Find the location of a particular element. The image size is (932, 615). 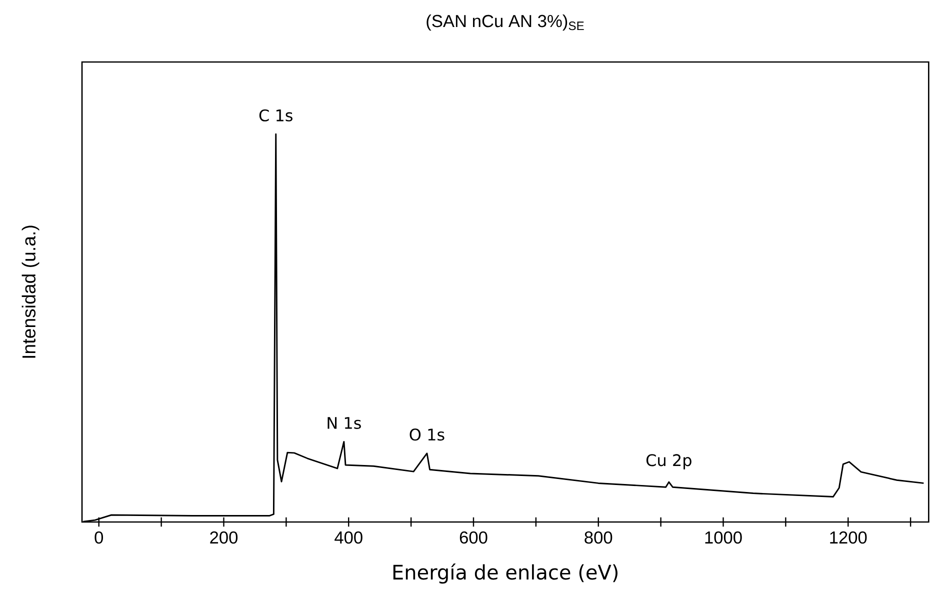

x-tick-label: 1000 is located at coordinates (723, 538).